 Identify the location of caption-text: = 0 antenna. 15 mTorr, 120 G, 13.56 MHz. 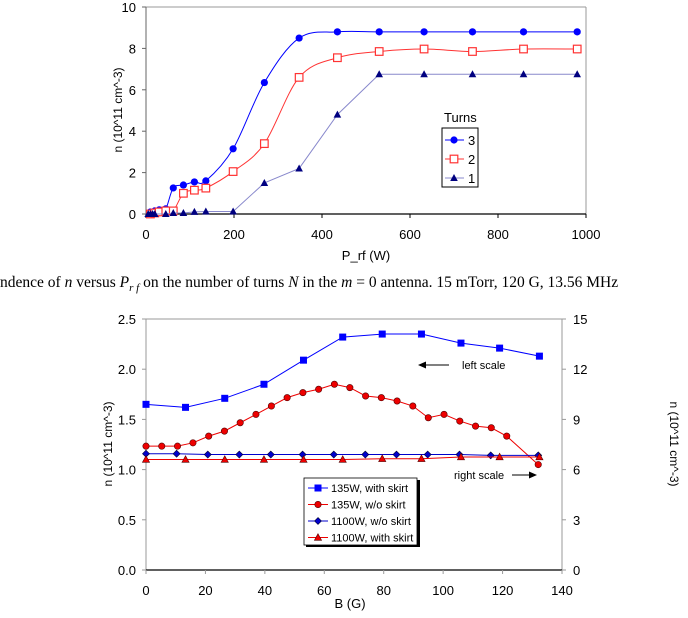
(485, 282).